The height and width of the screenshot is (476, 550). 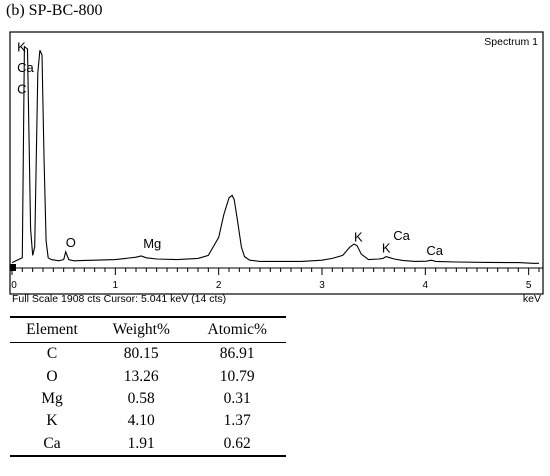 What do you see at coordinates (237, 329) in the screenshot?
I see `header-atomic: Atomic%` at bounding box center [237, 329].